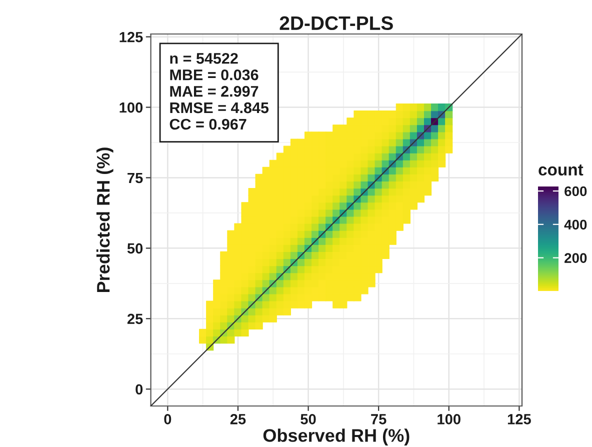 The image size is (592, 447). What do you see at coordinates (135, 248) in the screenshot?
I see `y-tick-label: 50` at bounding box center [135, 248].